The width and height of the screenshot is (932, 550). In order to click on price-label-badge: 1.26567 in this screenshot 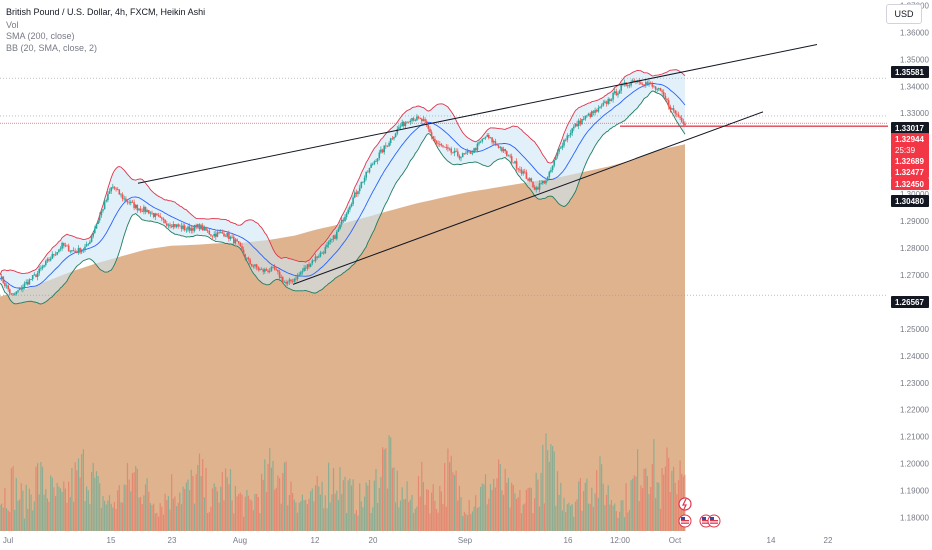, I will do `click(910, 302)`.